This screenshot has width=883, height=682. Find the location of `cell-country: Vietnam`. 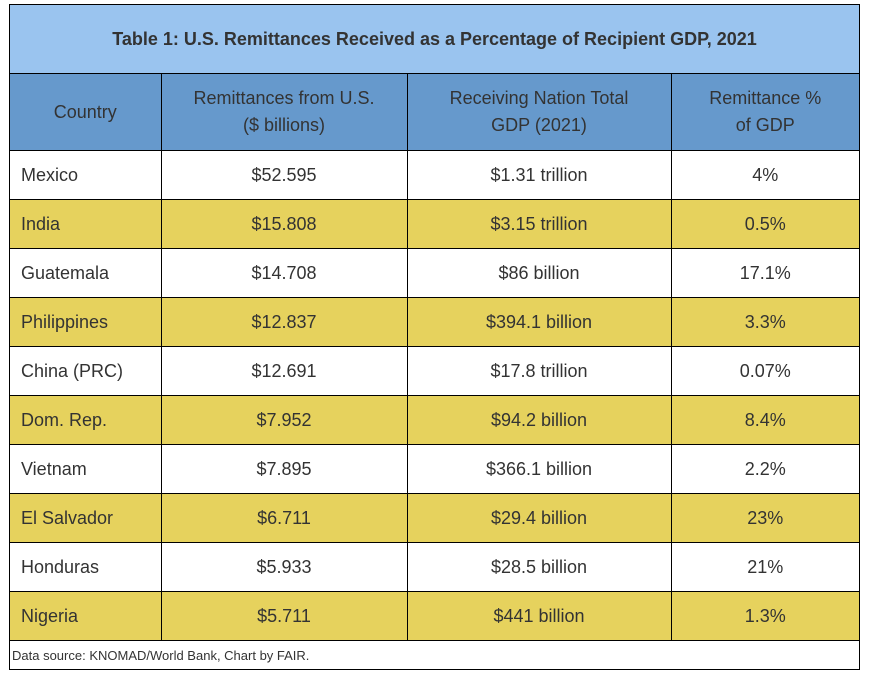

cell-country: Vietnam is located at coordinates (86, 469).